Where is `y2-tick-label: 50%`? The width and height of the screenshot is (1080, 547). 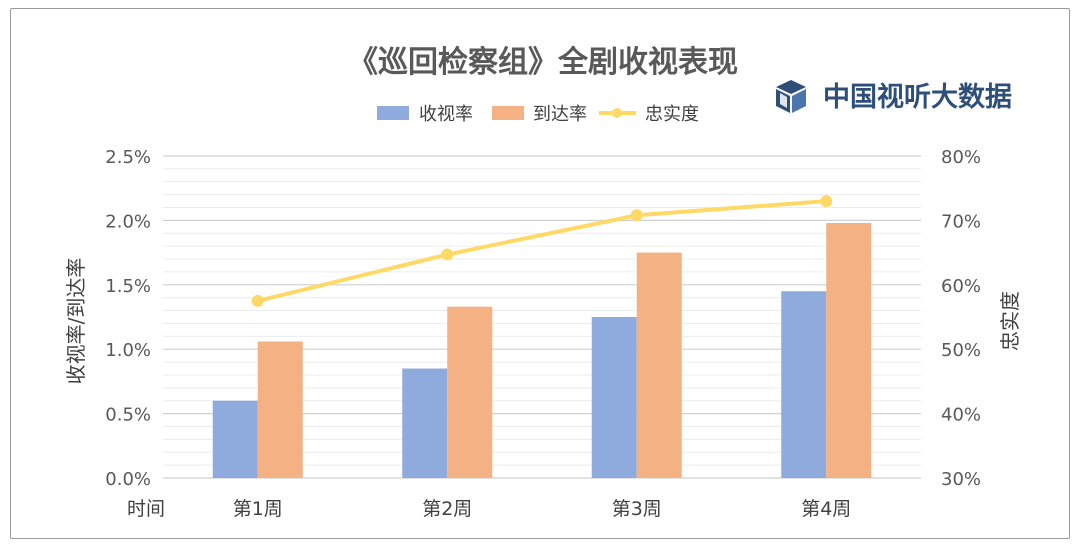 y2-tick-label: 50% is located at coordinates (961, 350).